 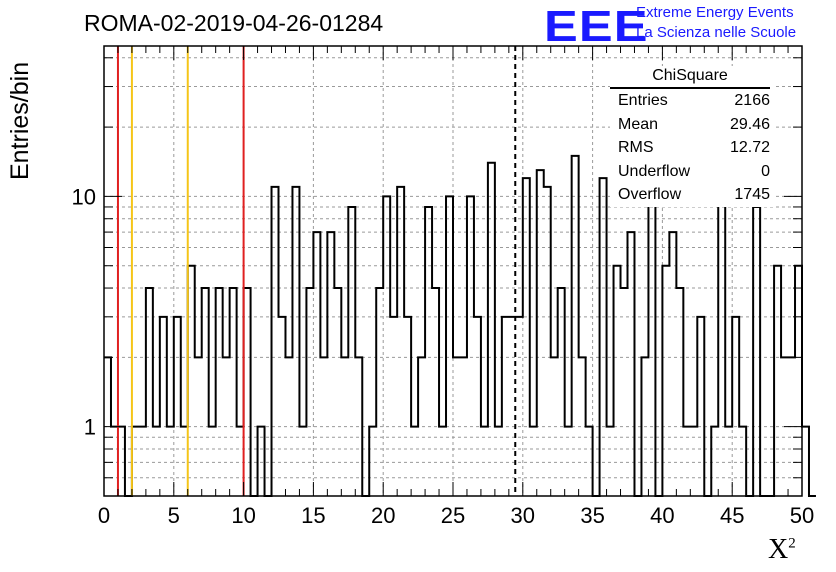 What do you see at coordinates (90, 427) in the screenshot?
I see `y-tick-label: 1` at bounding box center [90, 427].